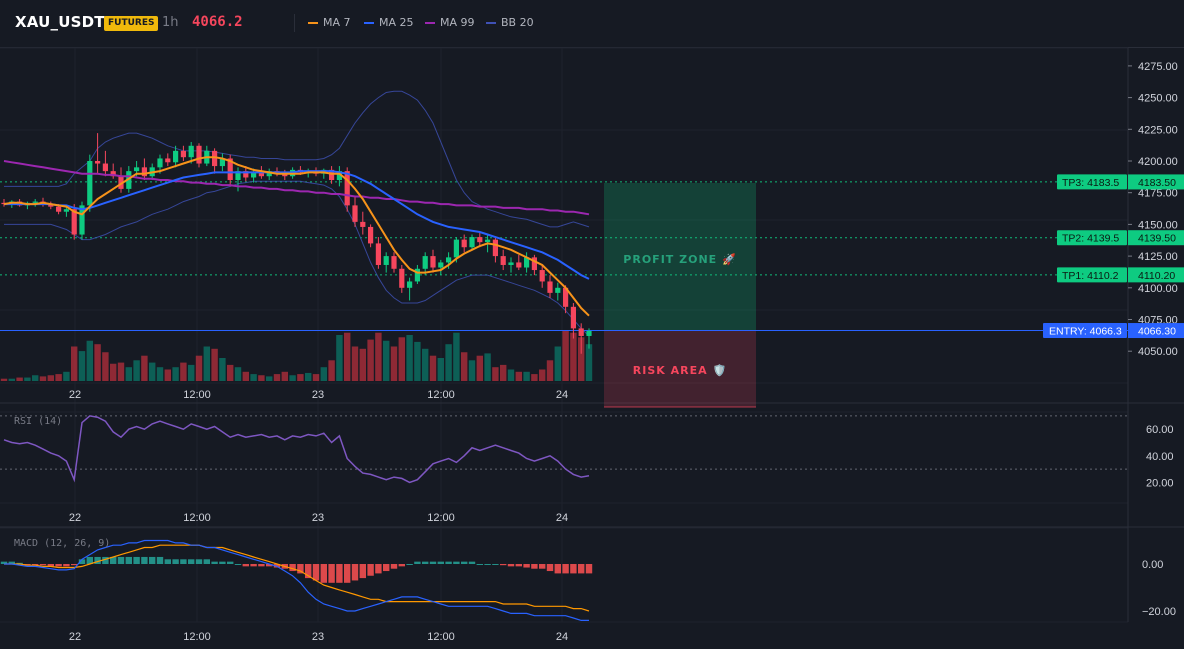 The height and width of the screenshot is (649, 1184). Describe the element at coordinates (60, 22) in the screenshot. I see `symbol-name: XAU_USDT` at that location.